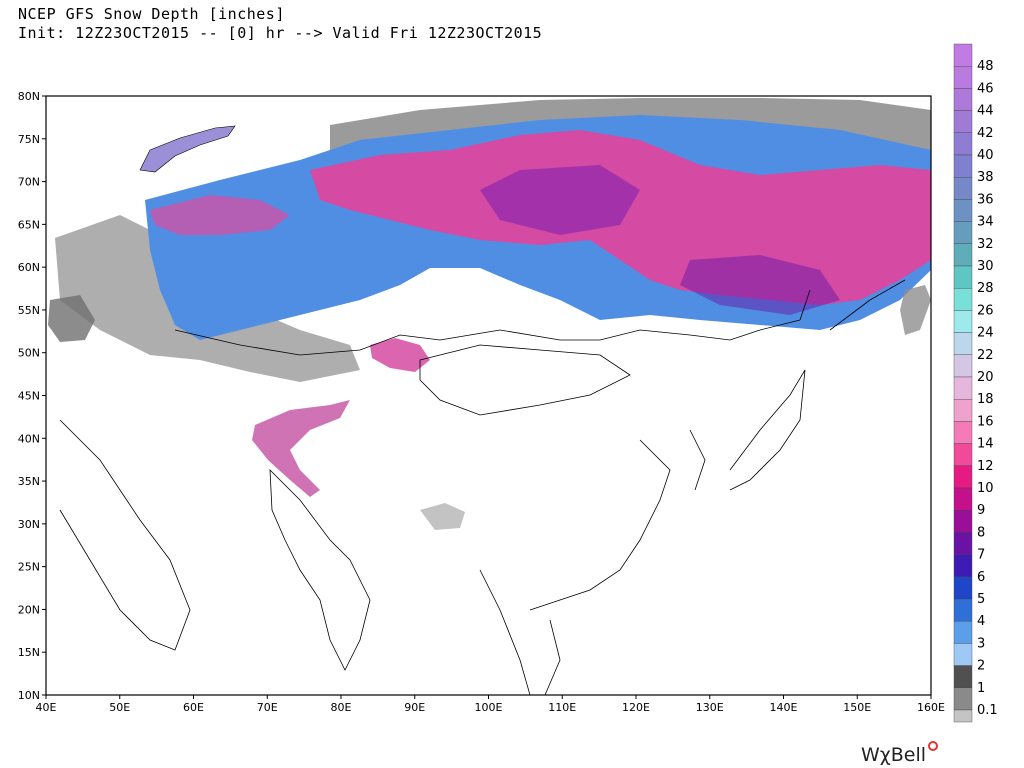 The height and width of the screenshot is (768, 1024). I want to click on chart-title: NCEP GFS Snow Depth [inches], so click(151, 14).